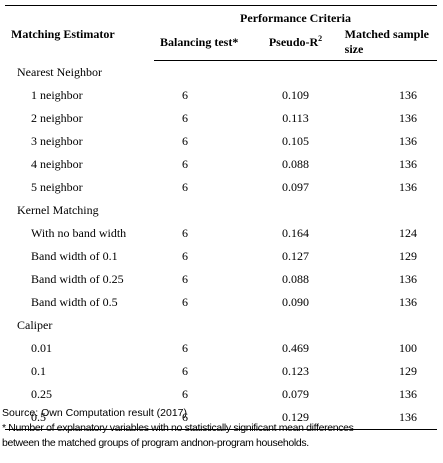 Image resolution: width=443 pixels, height=463 pixels. What do you see at coordinates (38, 371) in the screenshot?
I see `row-label: 0.1` at bounding box center [38, 371].